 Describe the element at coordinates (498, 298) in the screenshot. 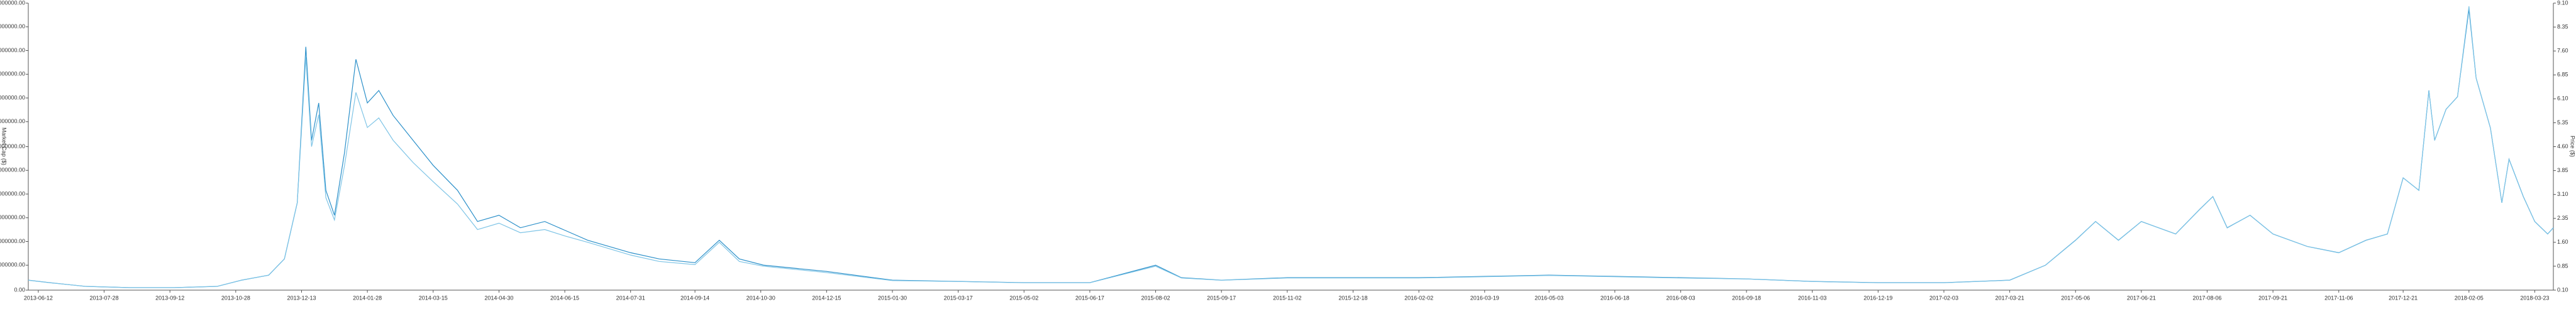

I see `x-tick-label: 2014-04-30` at that location.